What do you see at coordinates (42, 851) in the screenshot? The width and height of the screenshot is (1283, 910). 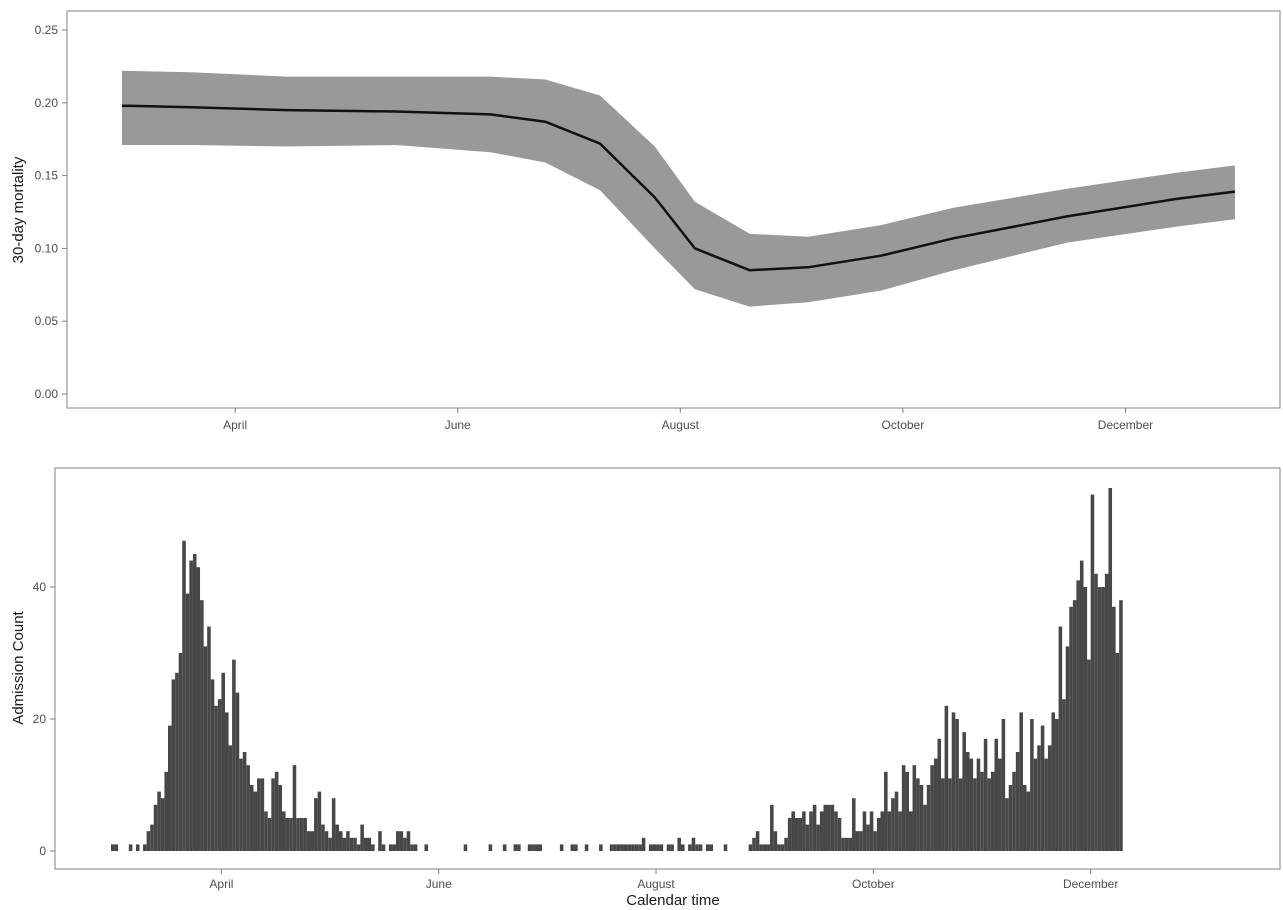 I see `y-tick-label: 0` at bounding box center [42, 851].